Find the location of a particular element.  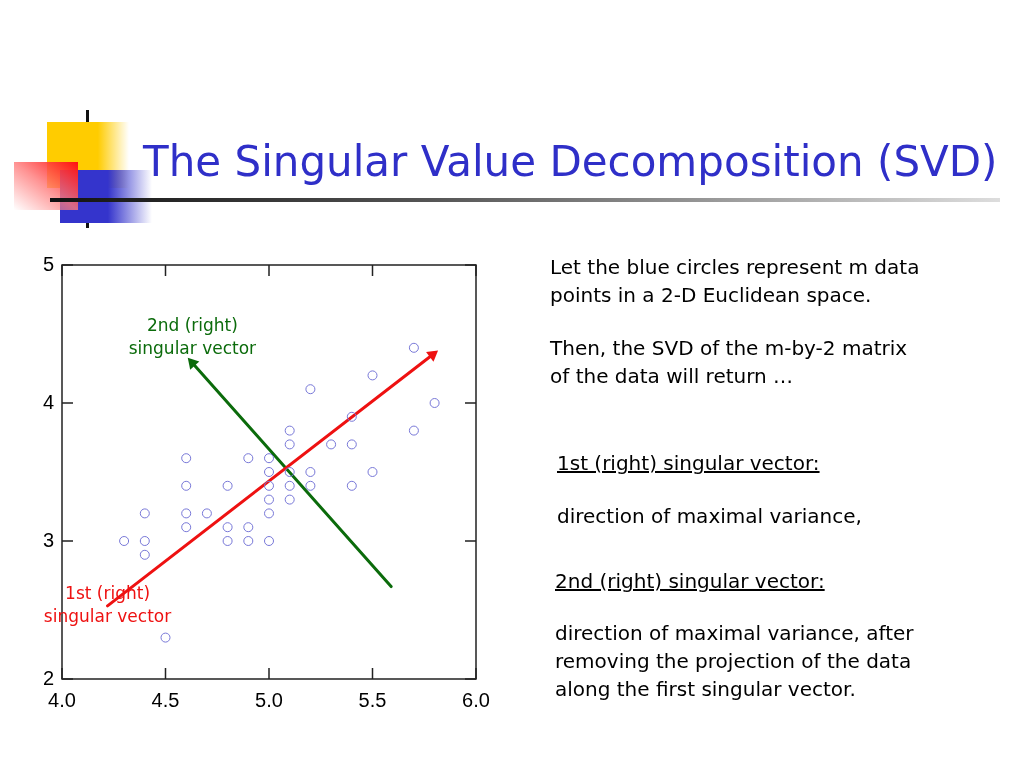

y-tick-label: 2 is located at coordinates (48, 677).